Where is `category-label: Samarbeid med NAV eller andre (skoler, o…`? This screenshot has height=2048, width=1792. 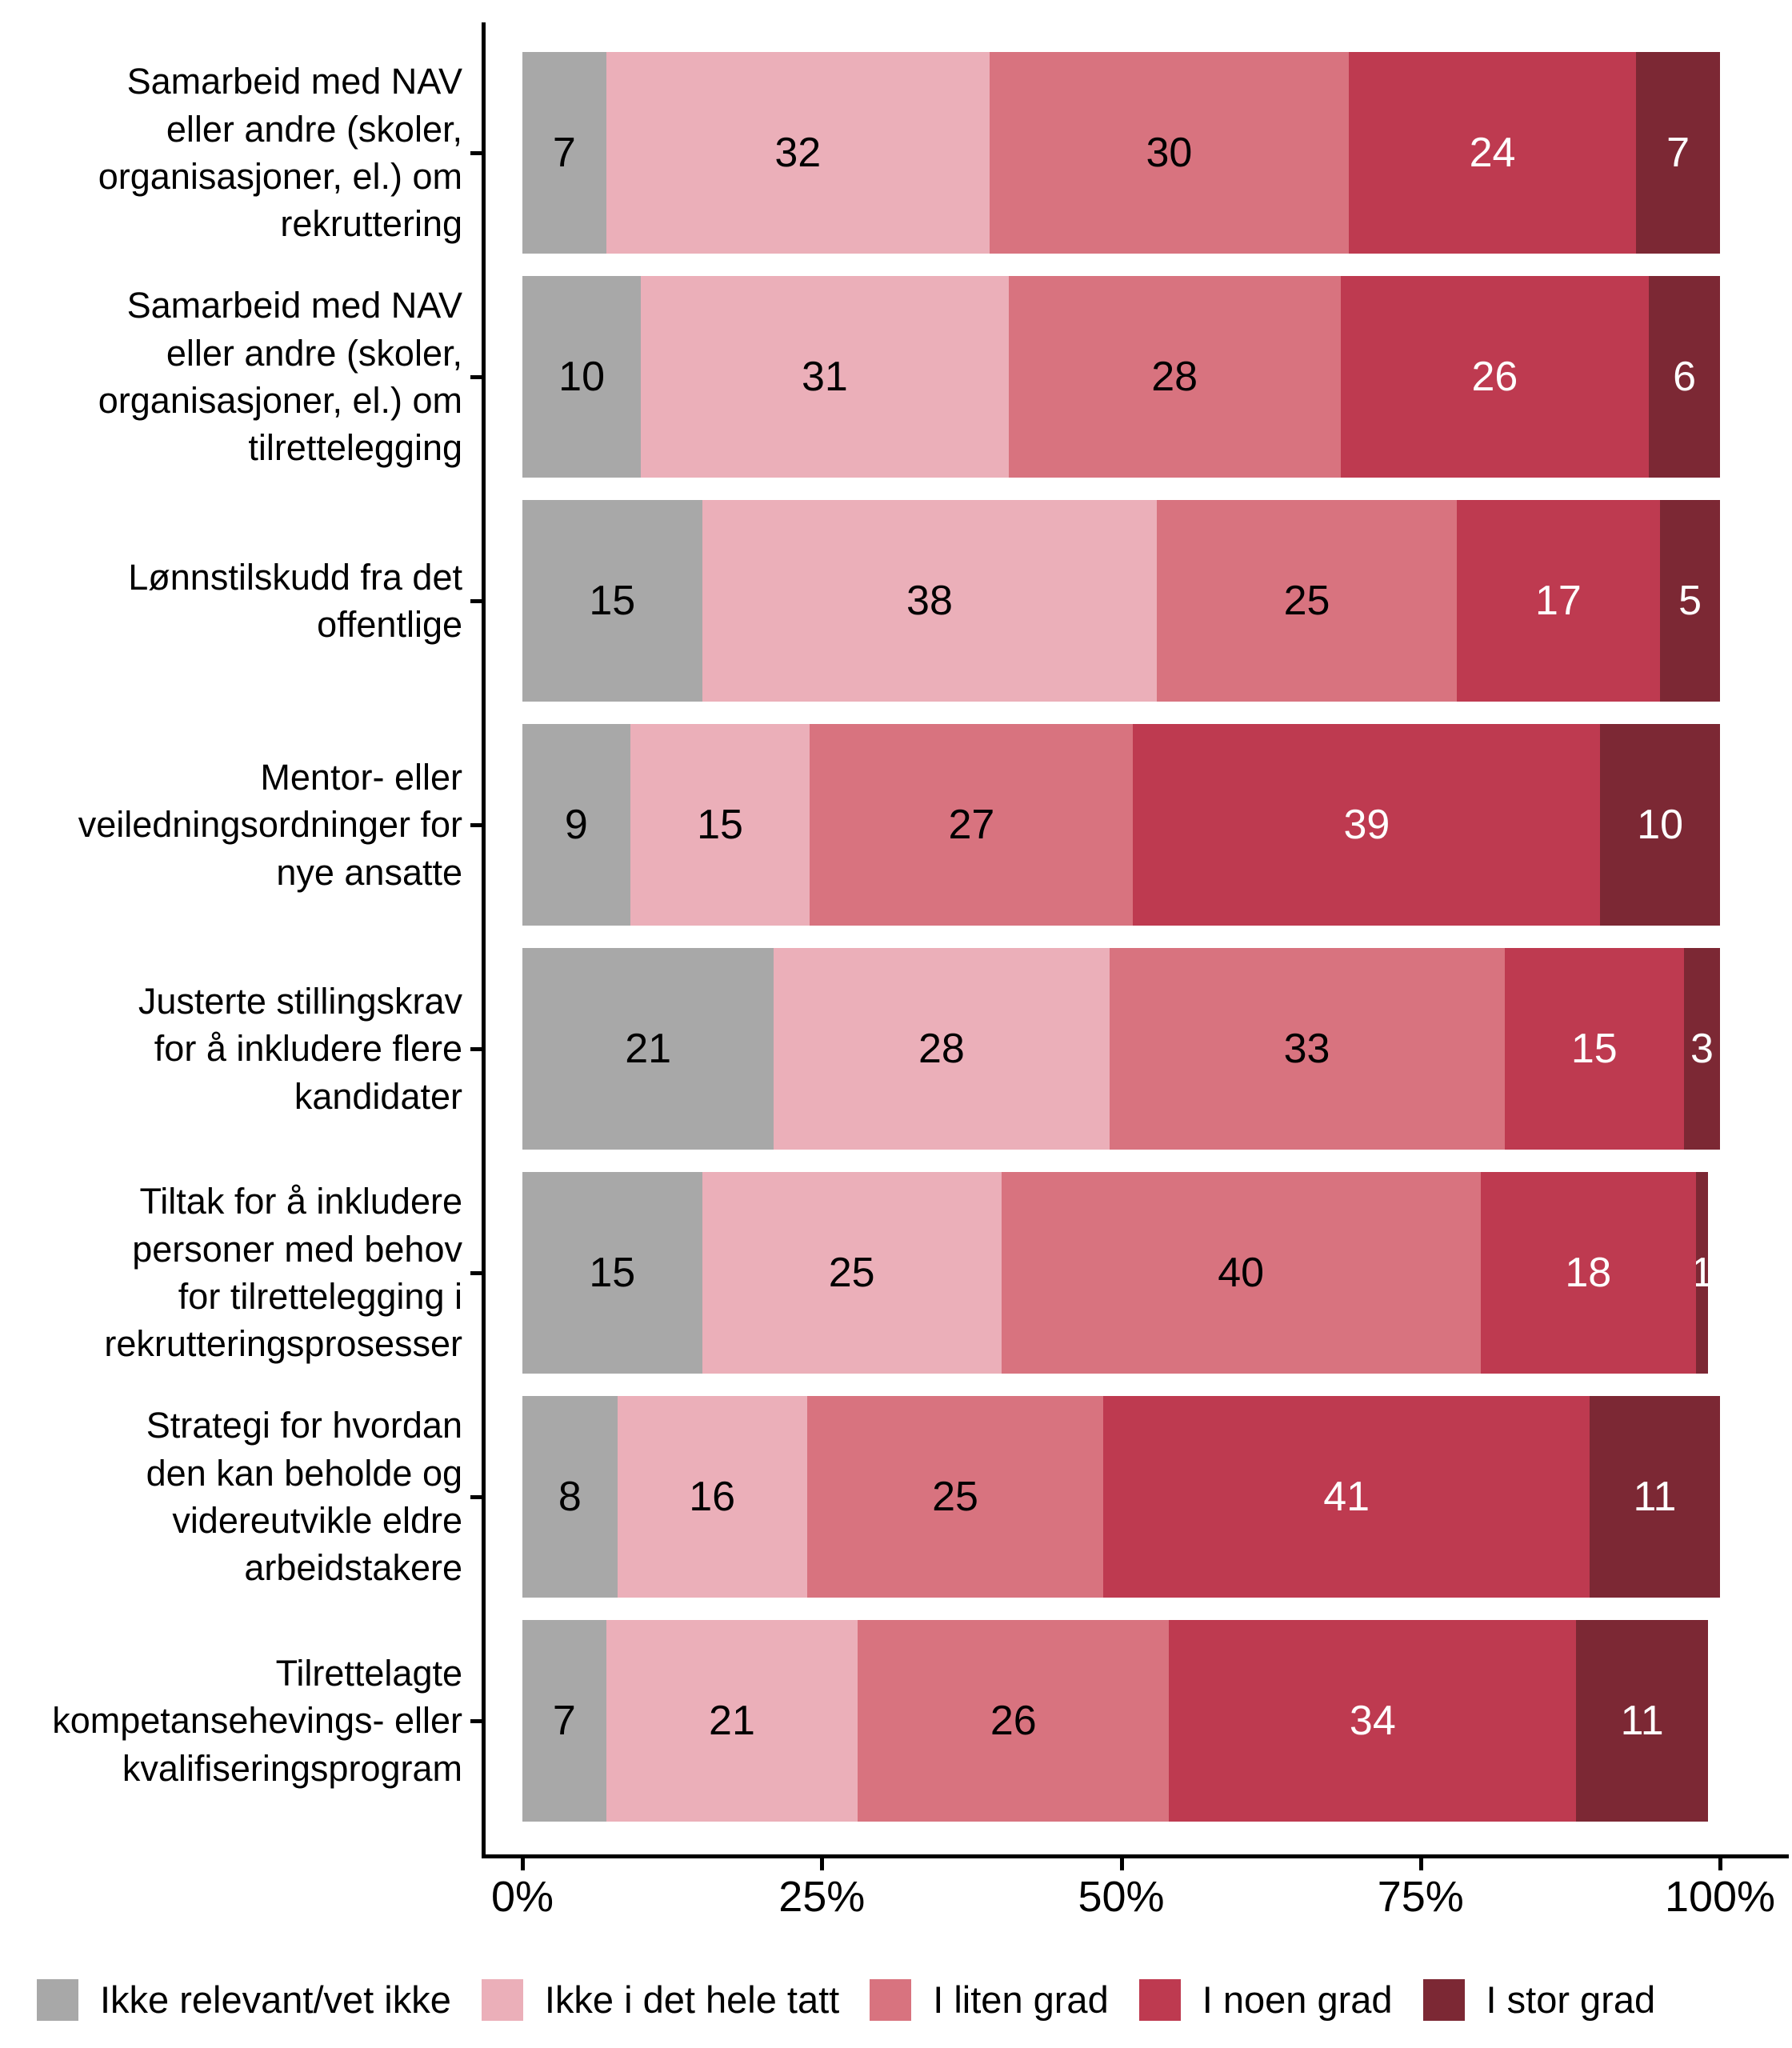 category-label: Samarbeid med NAV eller andre (skoler, o… is located at coordinates (280, 377).